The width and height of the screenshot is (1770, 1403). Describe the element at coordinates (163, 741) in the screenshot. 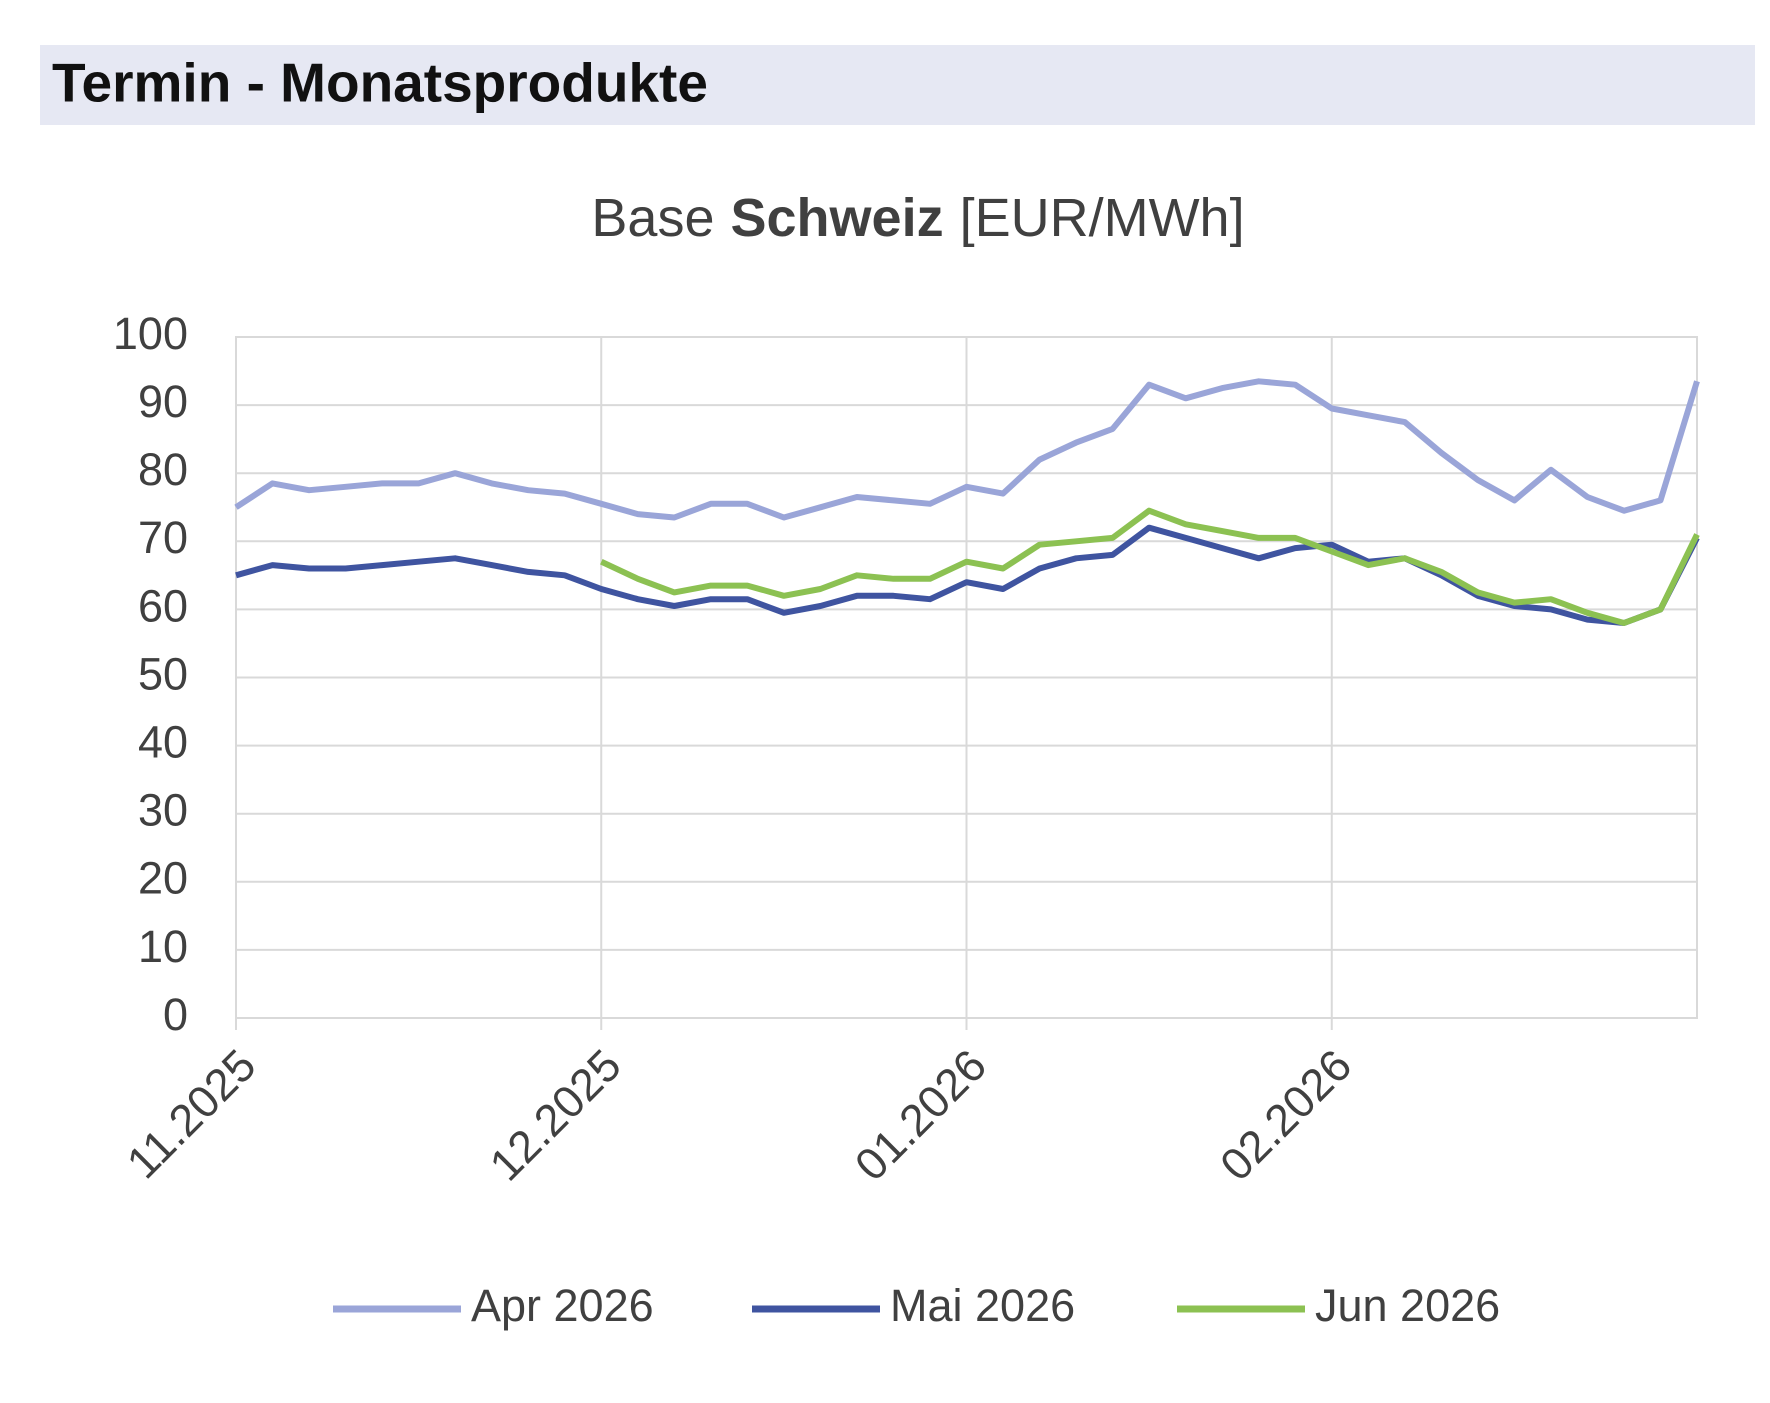

I see `y-tick-label: 40` at that location.